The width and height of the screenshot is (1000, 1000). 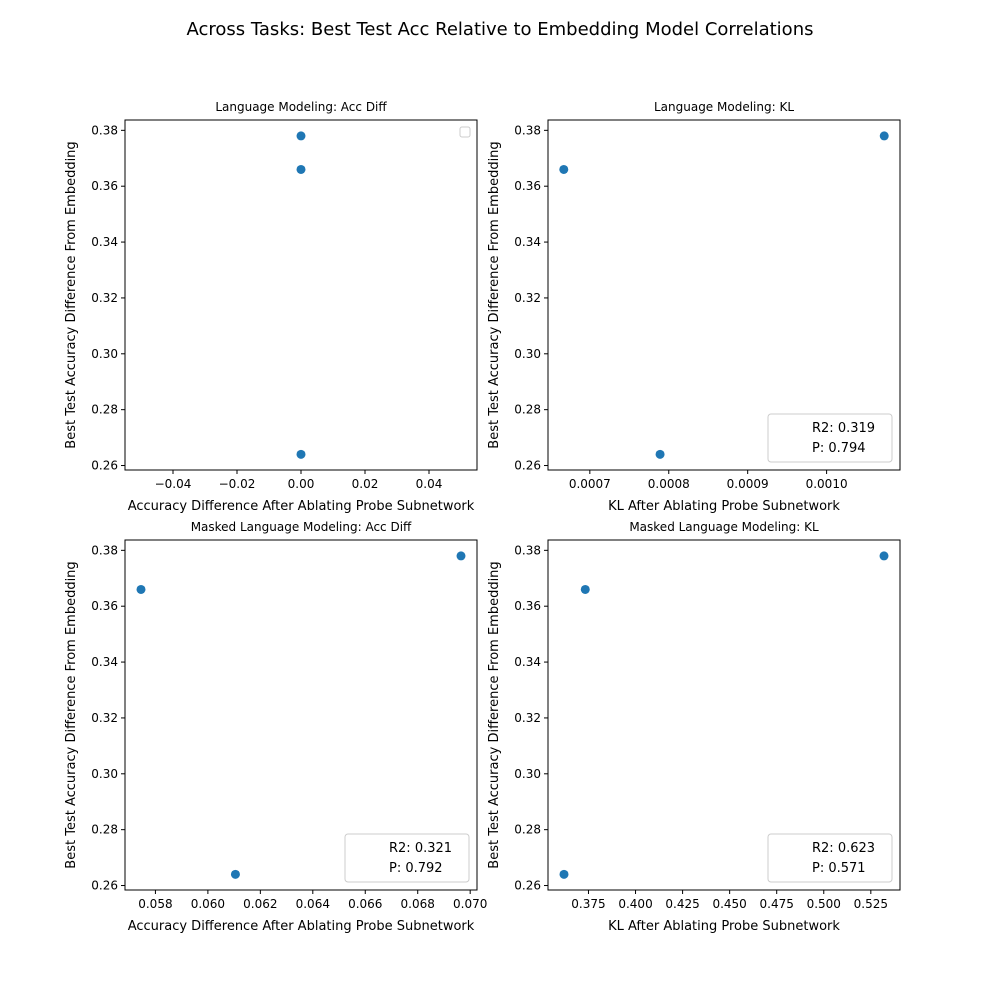 What do you see at coordinates (173, 484) in the screenshot?
I see `x-tick-label: −0.04` at bounding box center [173, 484].